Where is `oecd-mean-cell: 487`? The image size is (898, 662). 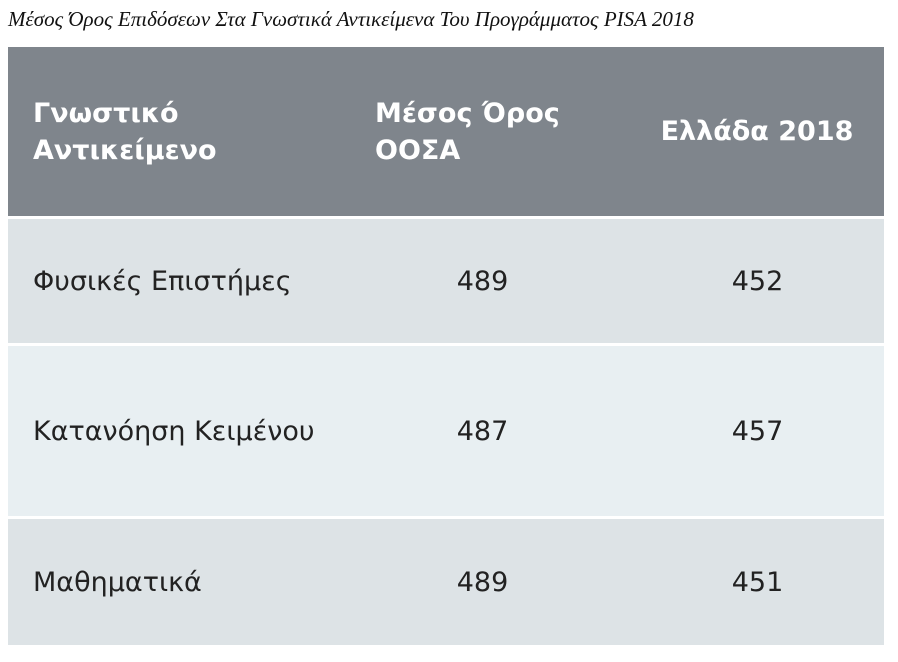 oecd-mean-cell: 487 is located at coordinates (490, 432).